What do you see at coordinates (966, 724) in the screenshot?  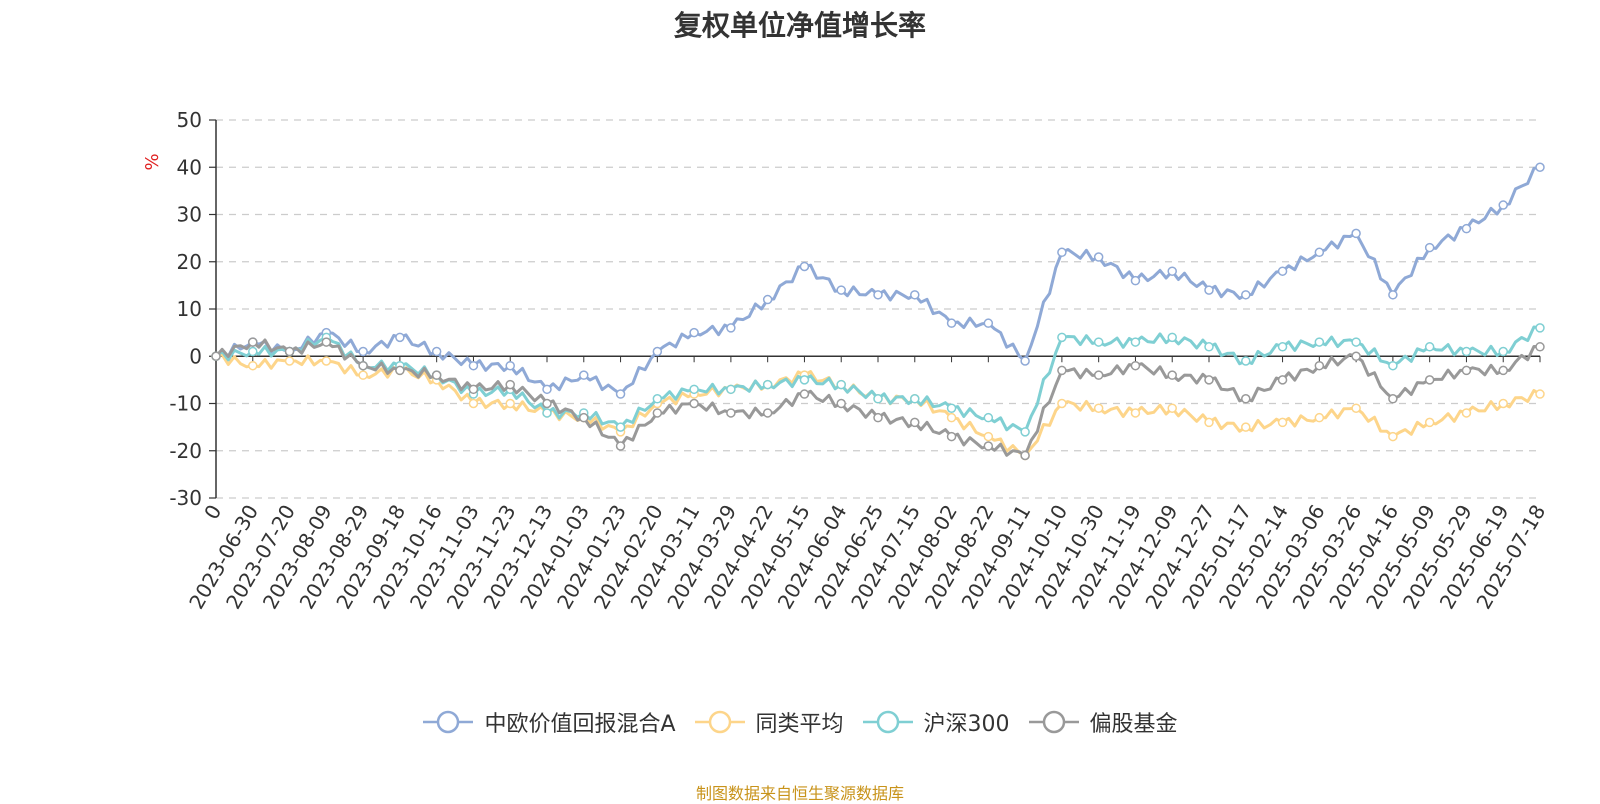 I see `legend-label: 沪深300` at bounding box center [966, 724].